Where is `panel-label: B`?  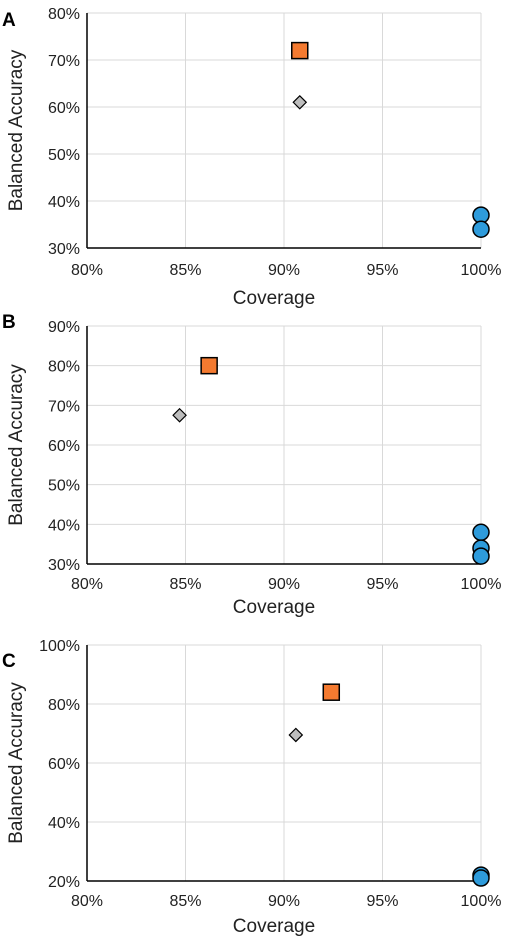
panel-label: B is located at coordinates (9, 322).